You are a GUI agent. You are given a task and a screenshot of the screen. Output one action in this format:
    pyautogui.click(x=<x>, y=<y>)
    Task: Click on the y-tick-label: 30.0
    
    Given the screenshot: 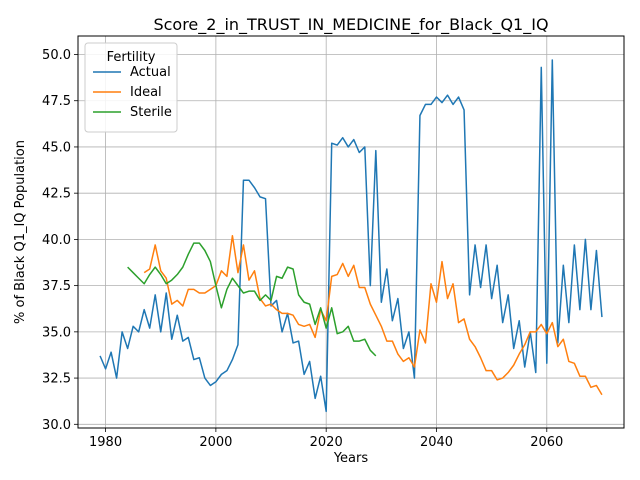 What is the action you would take?
    pyautogui.click(x=56, y=425)
    